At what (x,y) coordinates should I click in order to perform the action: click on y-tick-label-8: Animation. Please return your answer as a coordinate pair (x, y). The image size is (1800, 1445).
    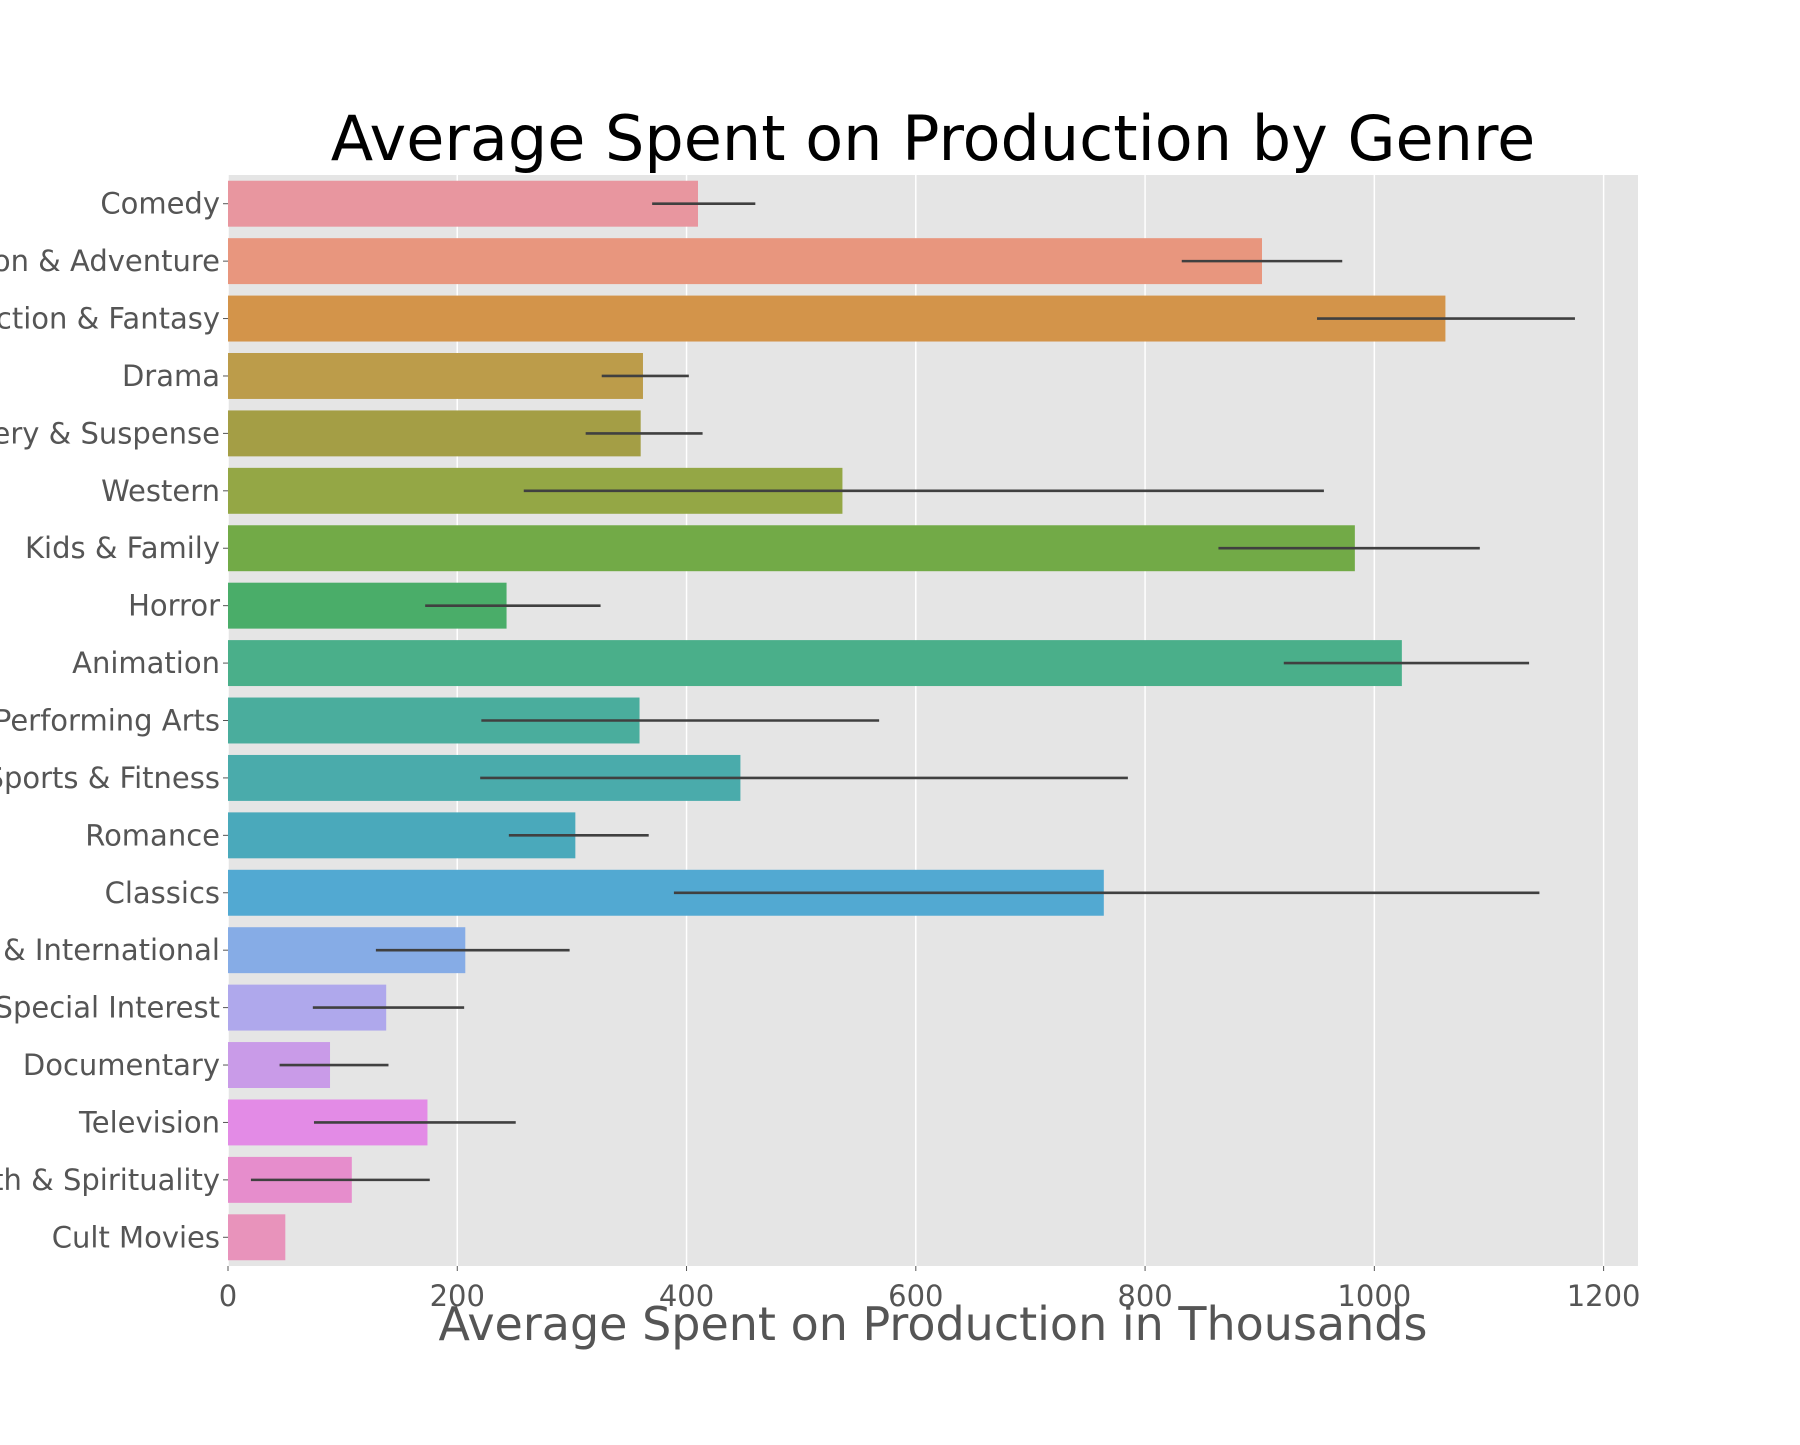
    Looking at the image, I should click on (146, 663).